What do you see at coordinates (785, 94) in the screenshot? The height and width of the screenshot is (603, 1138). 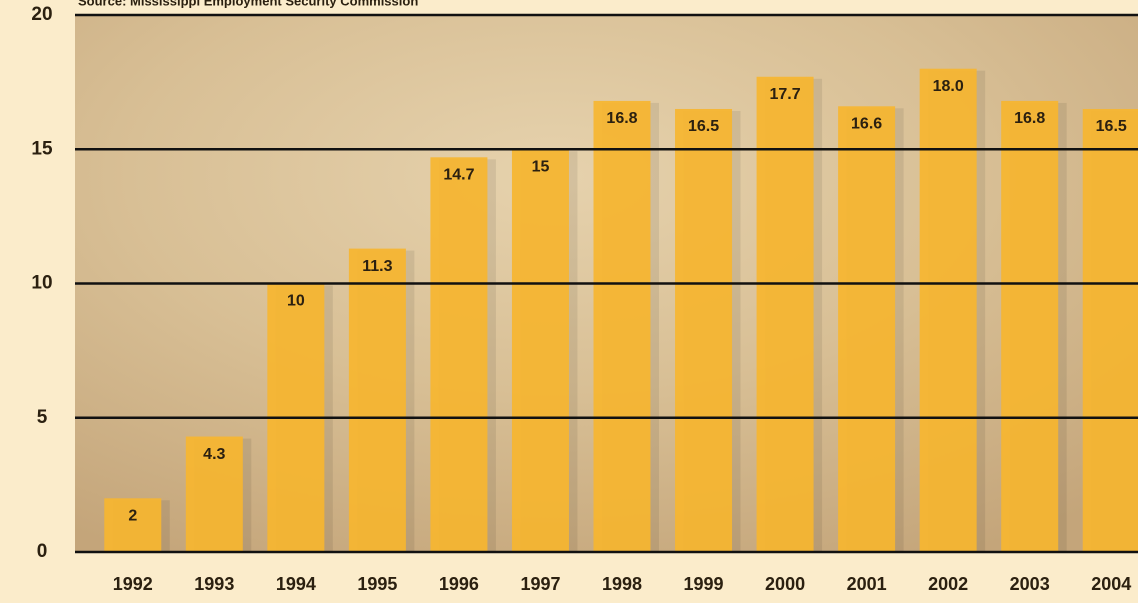 I see `value-label: 17.7` at bounding box center [785, 94].